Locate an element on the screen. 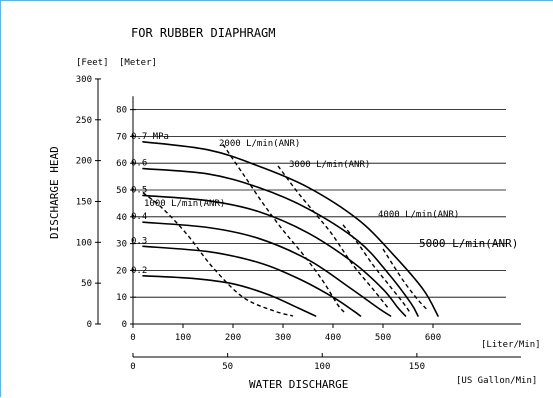  meter-tick-label: 20 is located at coordinates (121, 271).